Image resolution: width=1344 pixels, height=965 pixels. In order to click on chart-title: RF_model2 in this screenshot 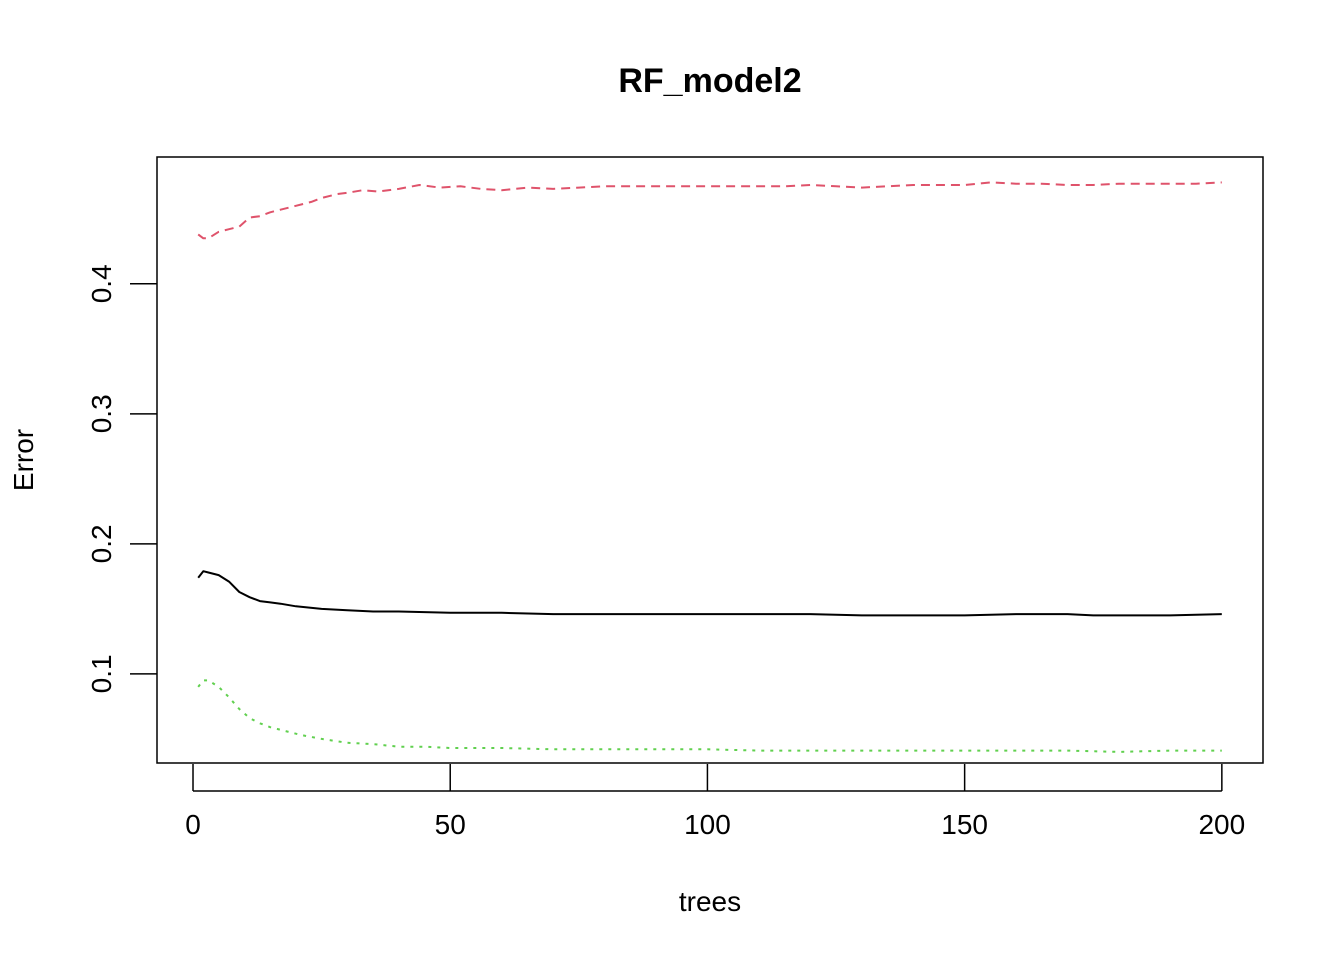, I will do `click(709, 81)`.